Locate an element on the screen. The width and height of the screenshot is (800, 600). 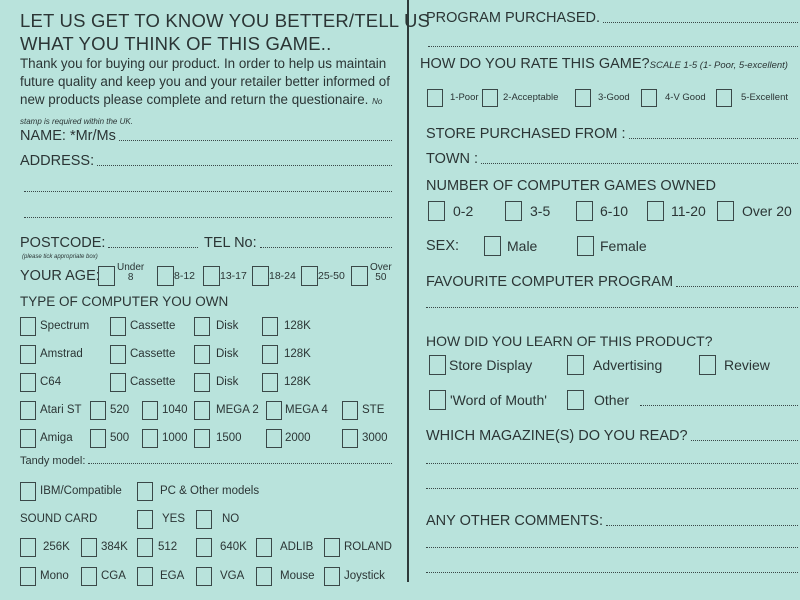
town-field: TOWN : is located at coordinates (612, 159).